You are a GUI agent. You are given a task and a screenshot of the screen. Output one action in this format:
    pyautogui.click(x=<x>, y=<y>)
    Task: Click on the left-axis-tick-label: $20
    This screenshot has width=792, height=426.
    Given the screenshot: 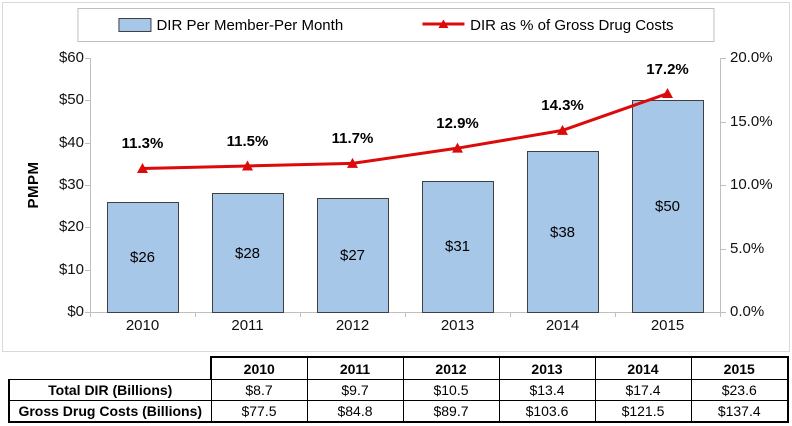 What is the action you would take?
    pyautogui.click(x=71, y=227)
    